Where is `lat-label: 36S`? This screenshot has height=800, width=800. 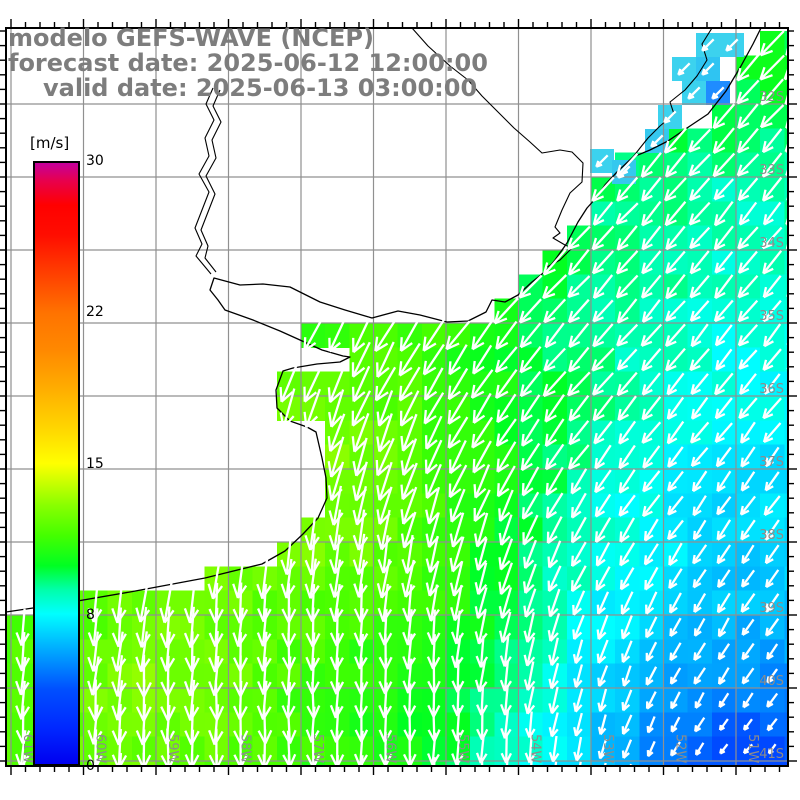 lat-label: 36S is located at coordinates (771, 389).